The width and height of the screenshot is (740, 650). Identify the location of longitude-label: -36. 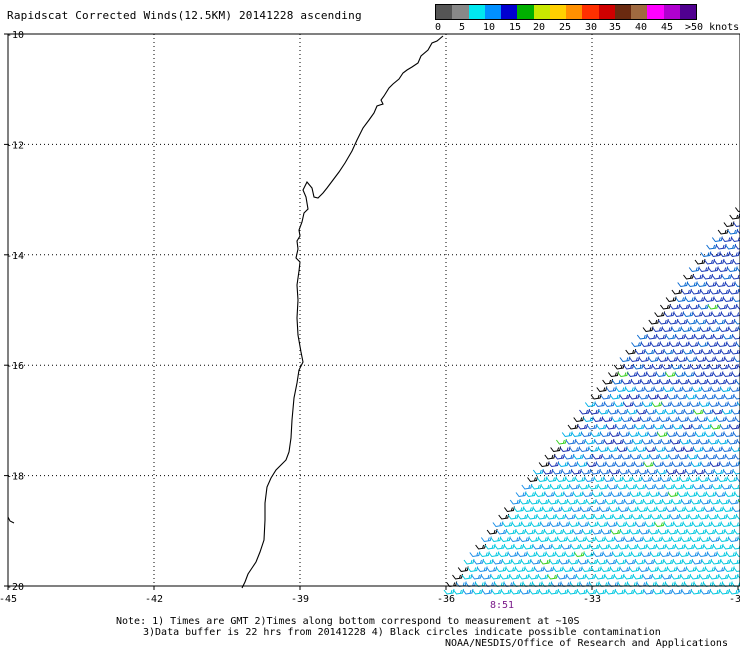
(446, 599).